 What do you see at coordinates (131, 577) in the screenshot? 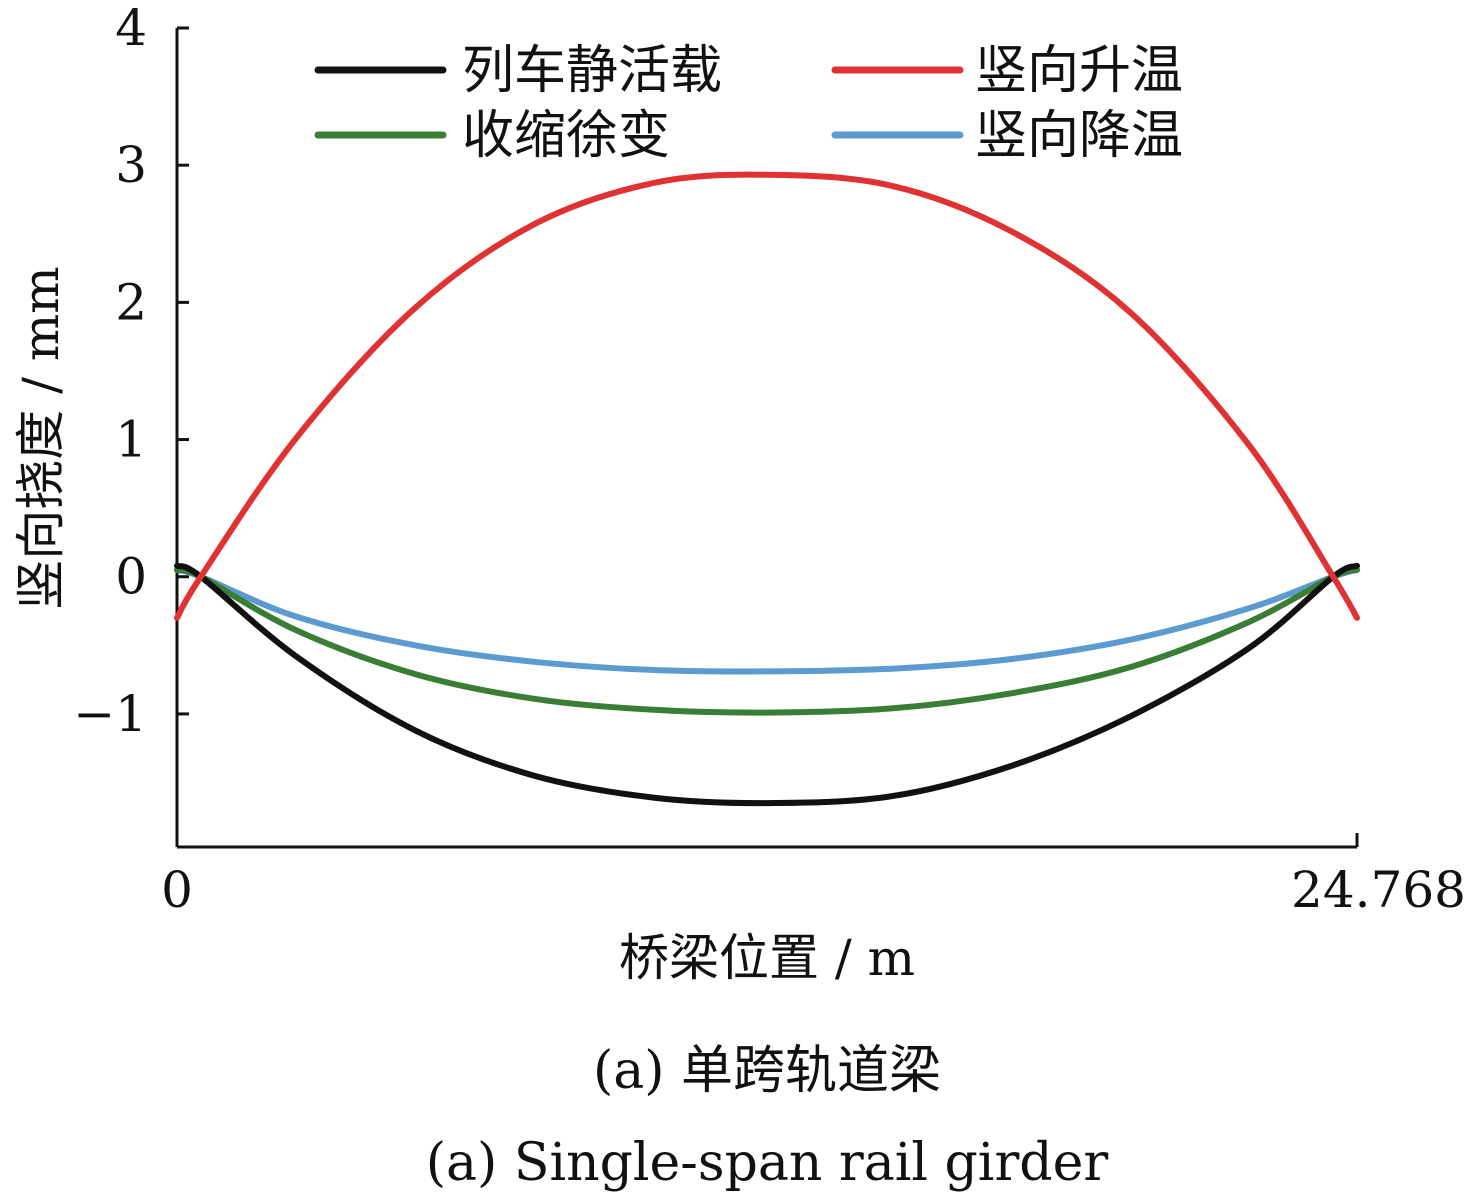
I see `y-tick-label: 0` at bounding box center [131, 577].